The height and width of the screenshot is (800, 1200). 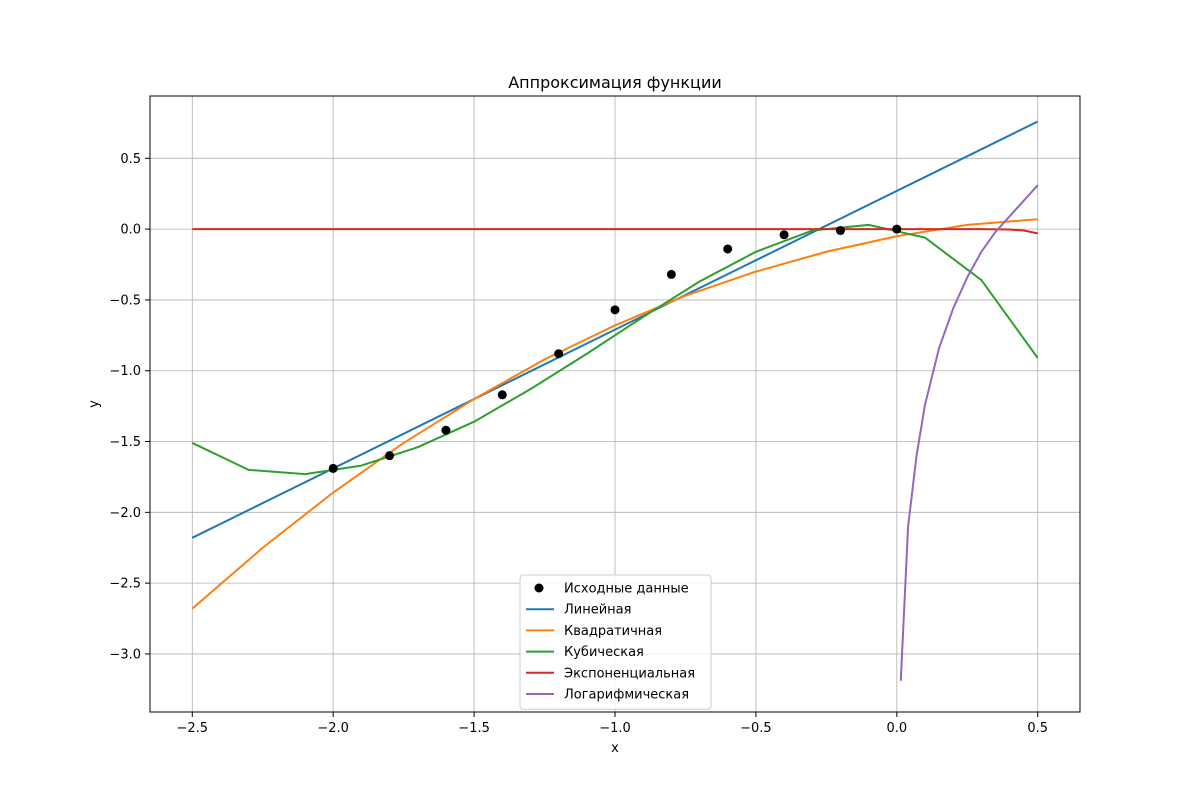 What do you see at coordinates (333, 728) in the screenshot?
I see `x-tick-label: −2.0` at bounding box center [333, 728].